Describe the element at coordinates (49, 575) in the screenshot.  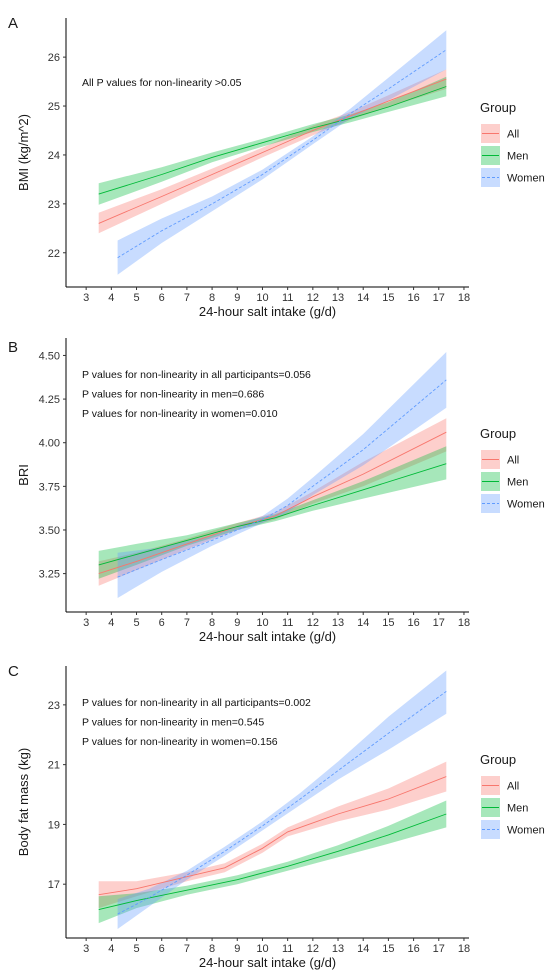
I see `y-tick-label: 3.25` at that location.